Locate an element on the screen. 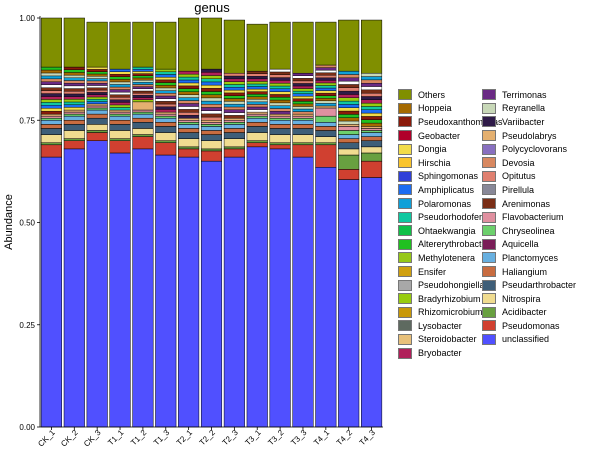 The height and width of the screenshot is (453, 600). legend-label: Others is located at coordinates (432, 94).